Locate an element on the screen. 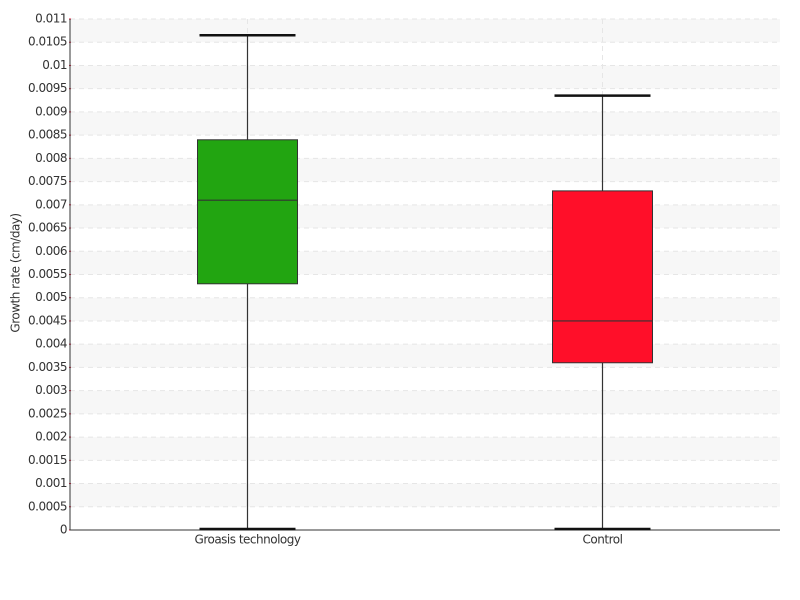 The height and width of the screenshot is (600, 800). y-tick-label: 0.001 is located at coordinates (51, 483).